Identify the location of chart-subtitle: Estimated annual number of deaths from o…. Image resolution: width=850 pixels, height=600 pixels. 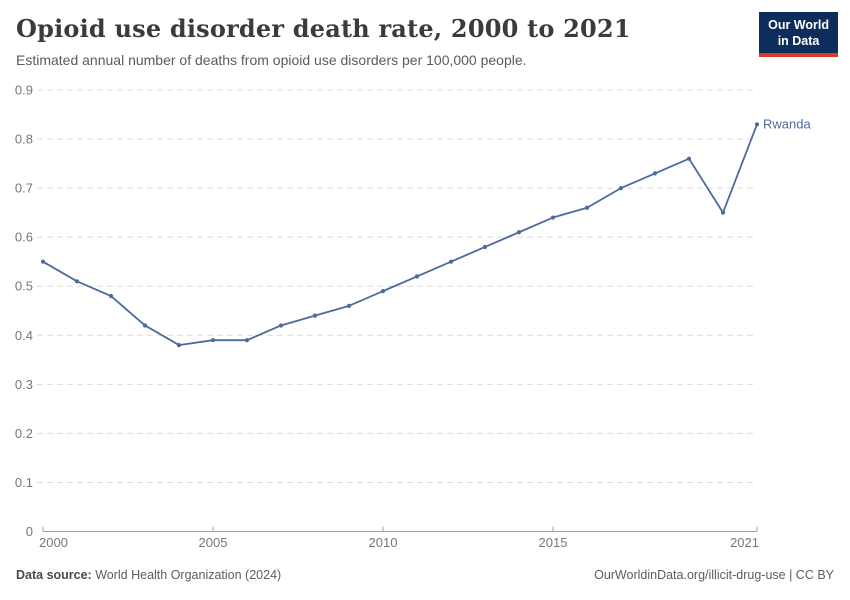
(271, 60).